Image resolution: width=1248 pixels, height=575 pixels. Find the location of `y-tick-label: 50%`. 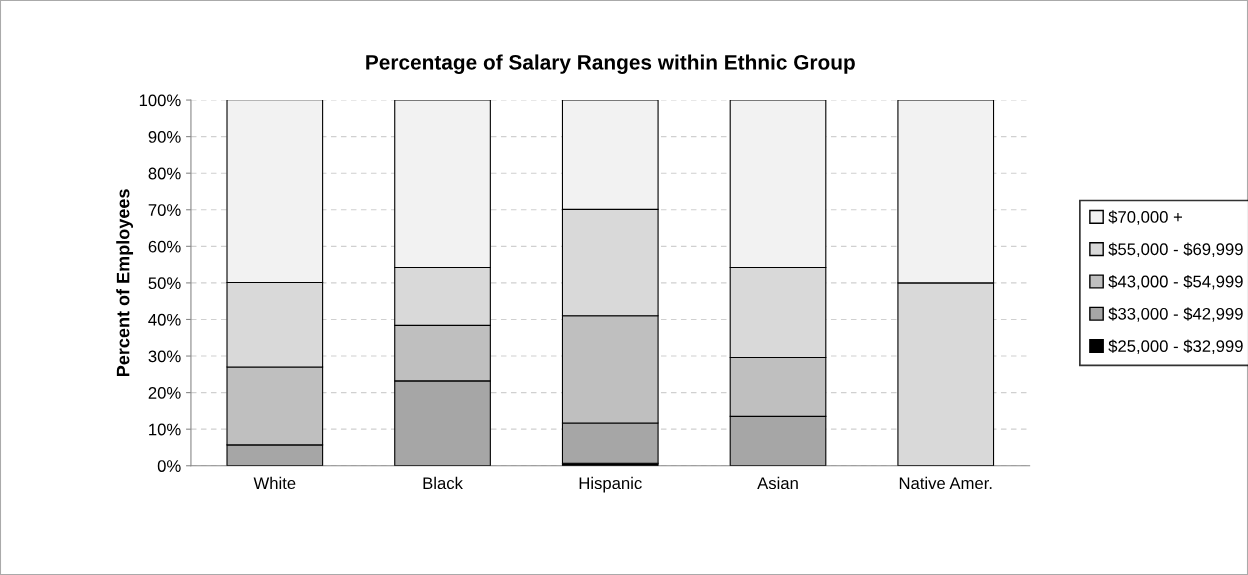

y-tick-label: 50% is located at coordinates (164, 283).